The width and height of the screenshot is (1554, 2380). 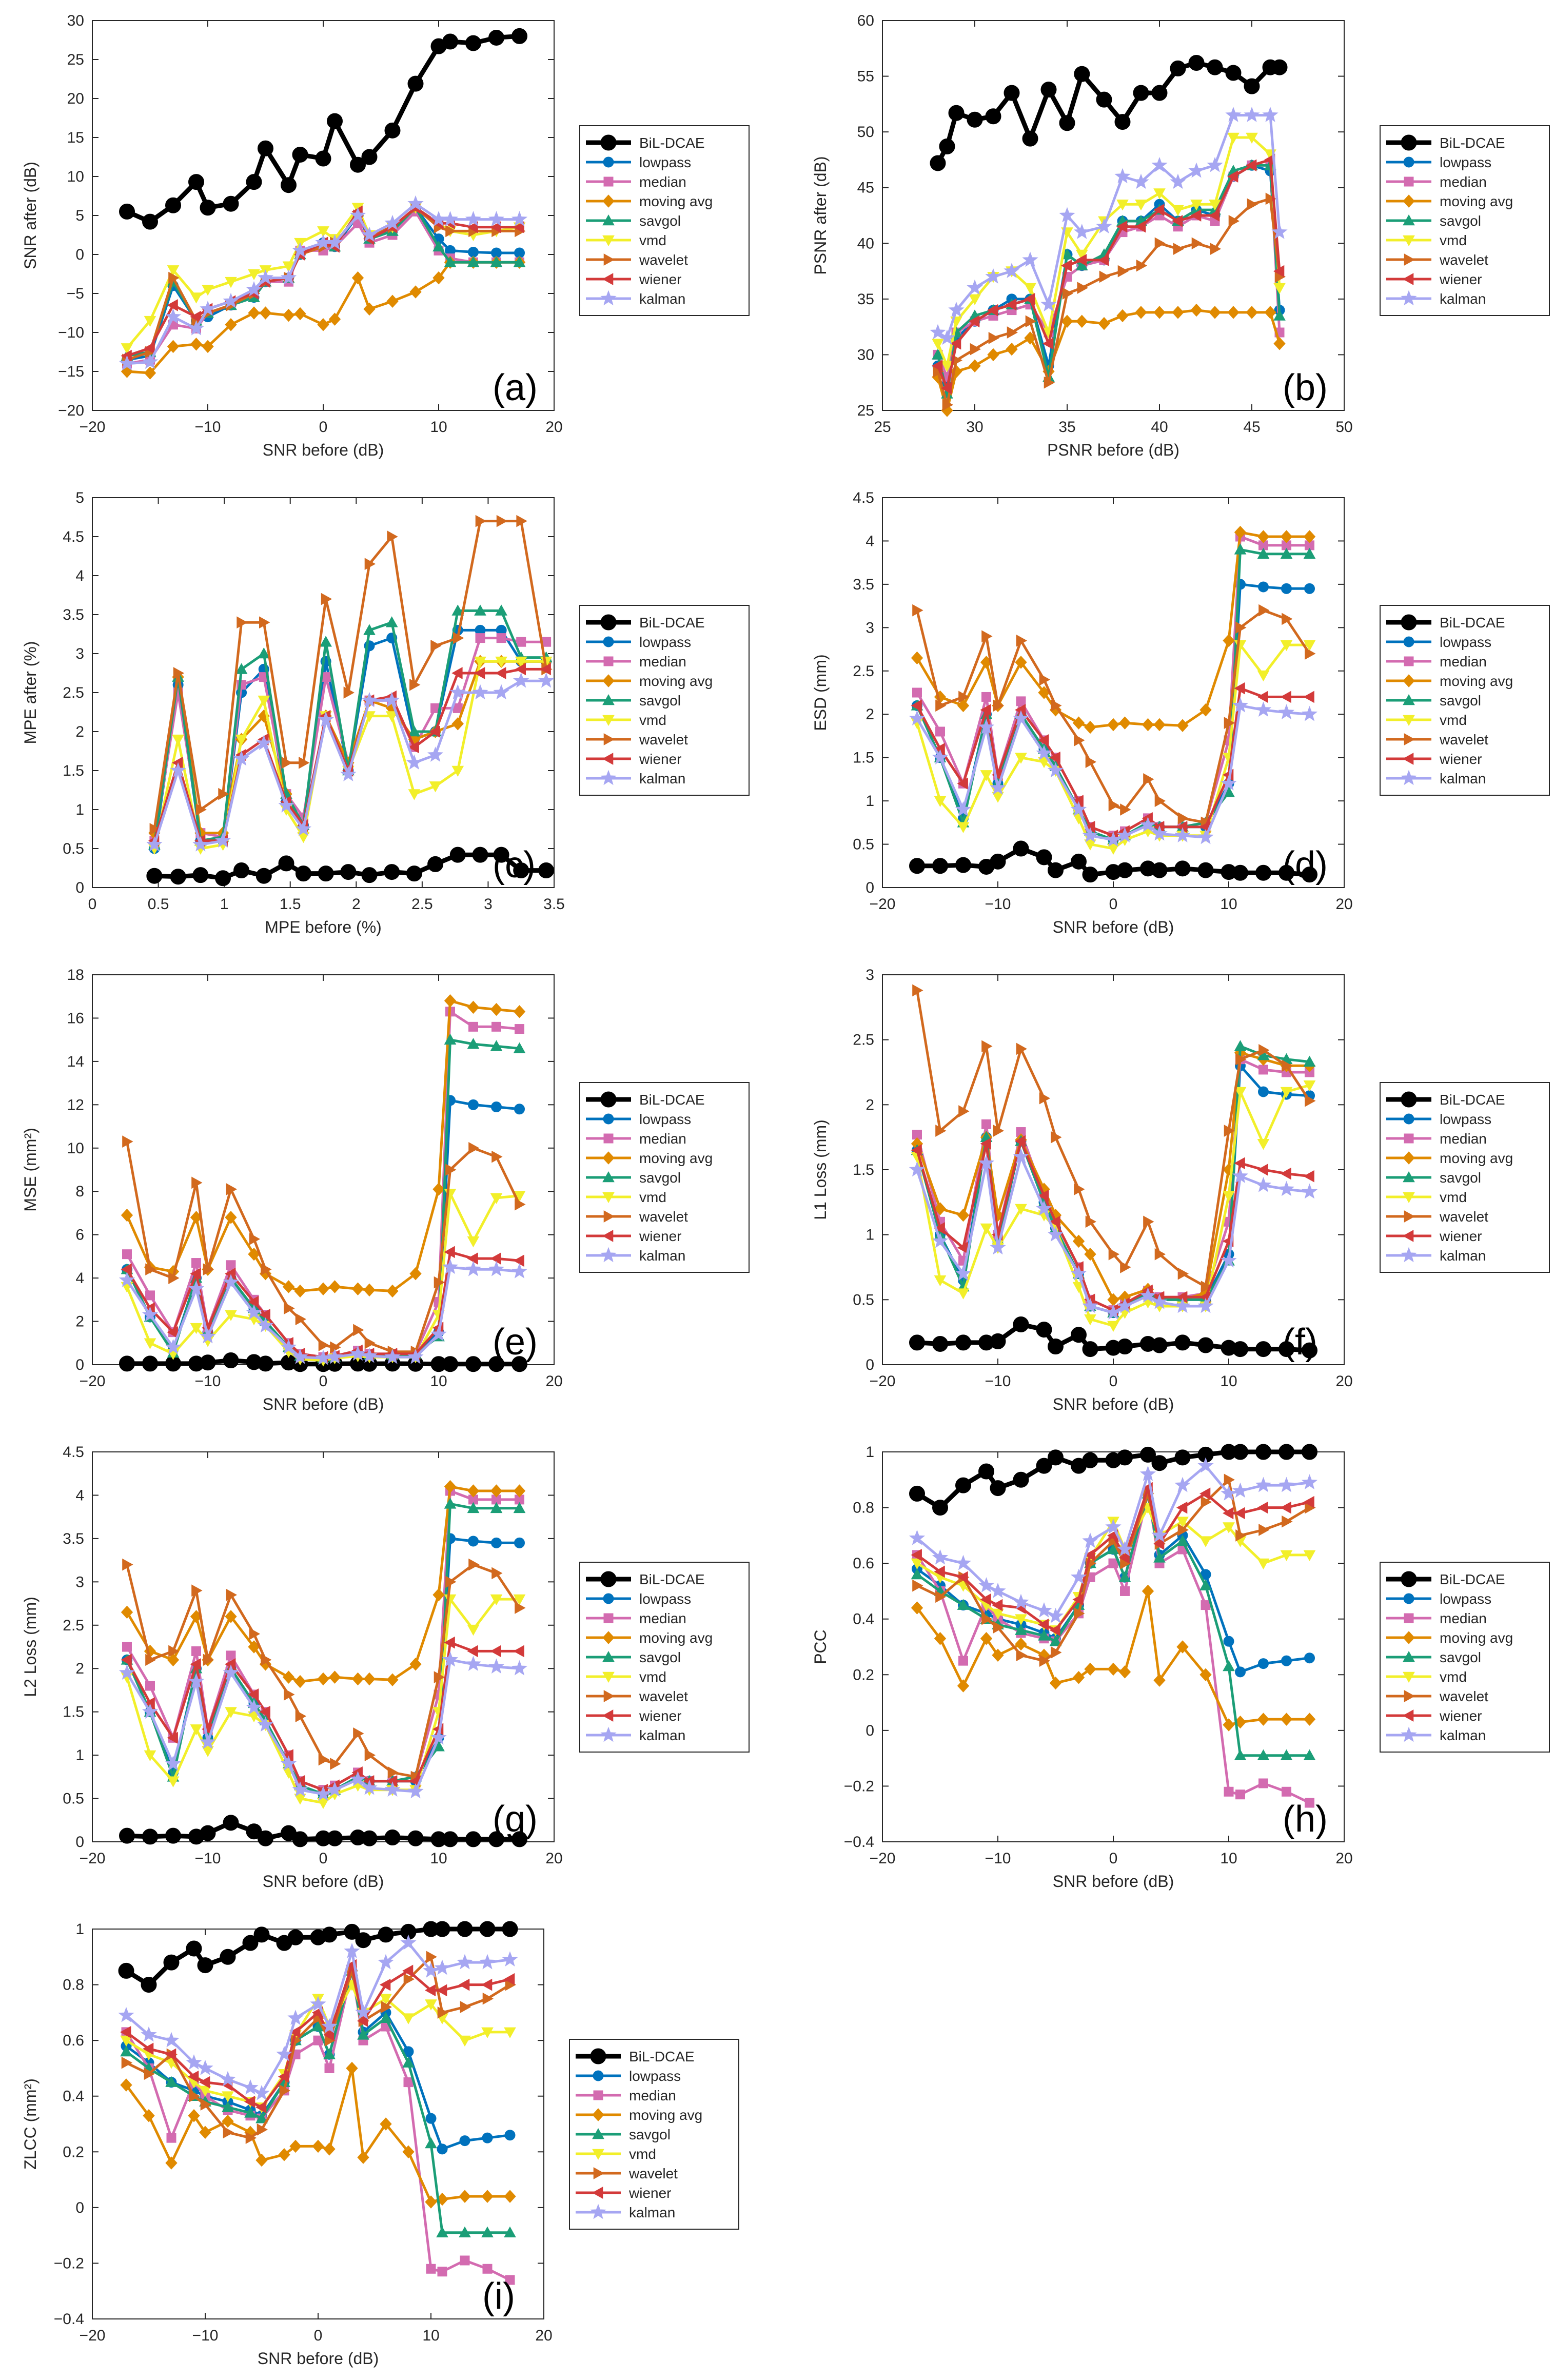 What do you see at coordinates (662, 2056) in the screenshot?
I see `legend-label: BiL-DCAE` at bounding box center [662, 2056].